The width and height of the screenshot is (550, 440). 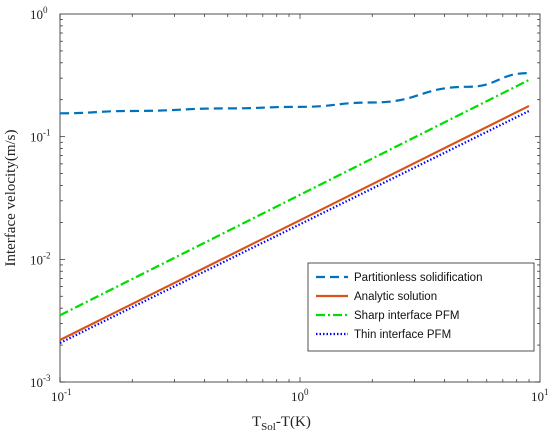 What do you see at coordinates (402, 335) in the screenshot?
I see `legend-entry: Thin interface PFM` at bounding box center [402, 335].